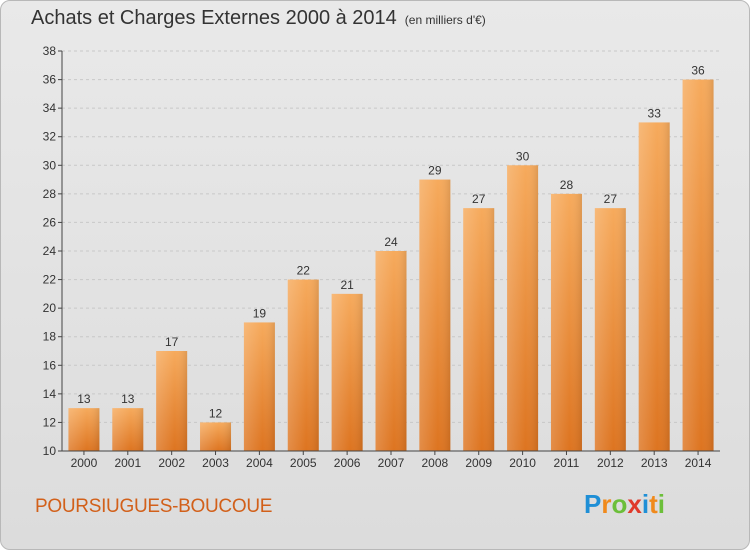 The width and height of the screenshot is (750, 550). Describe the element at coordinates (610, 463) in the screenshot. I see `x-tick-label: 2012` at that location.